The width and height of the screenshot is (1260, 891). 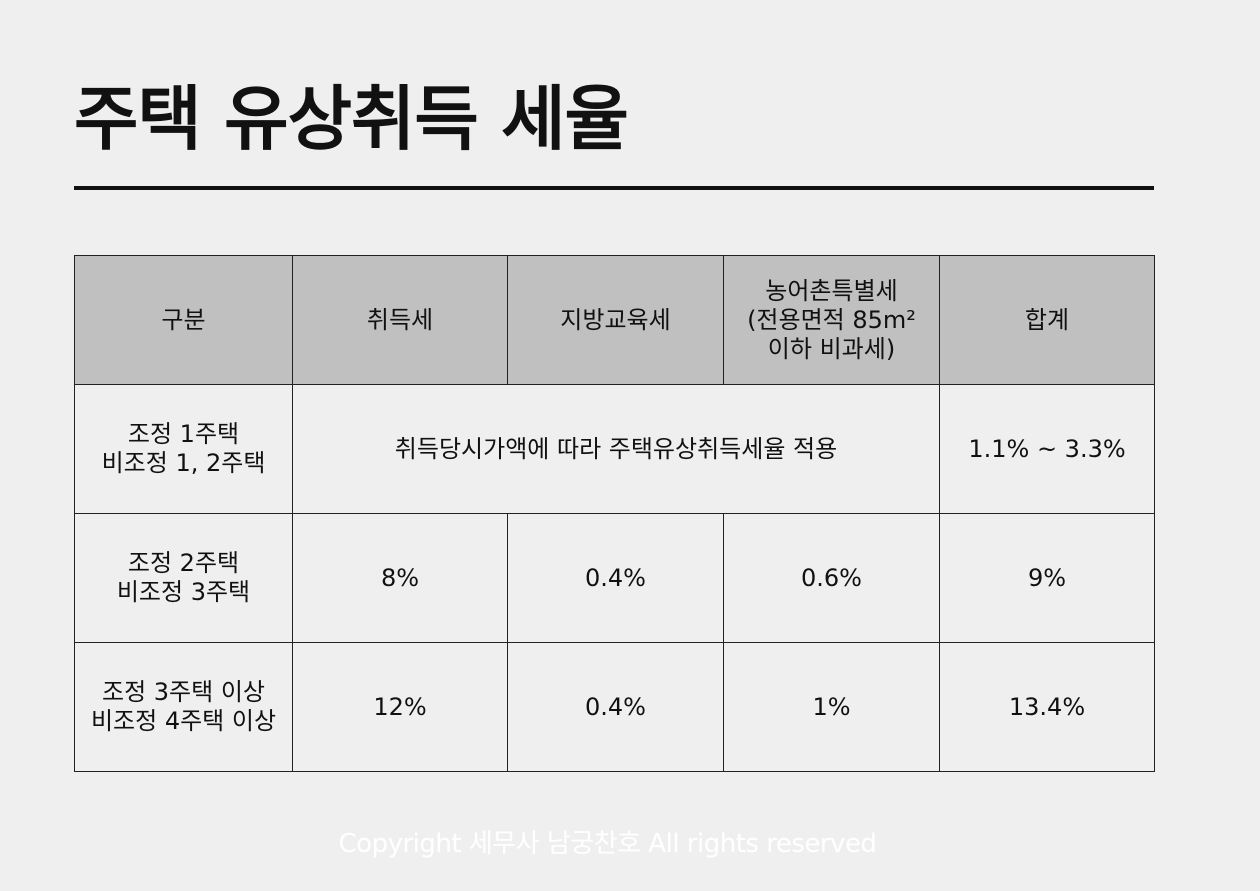 I want to click on table-row: 조정 3주택 이상 비조정 4주택 이상 12% 0.4% 1% 13.4%, so click(x=614, y=707).